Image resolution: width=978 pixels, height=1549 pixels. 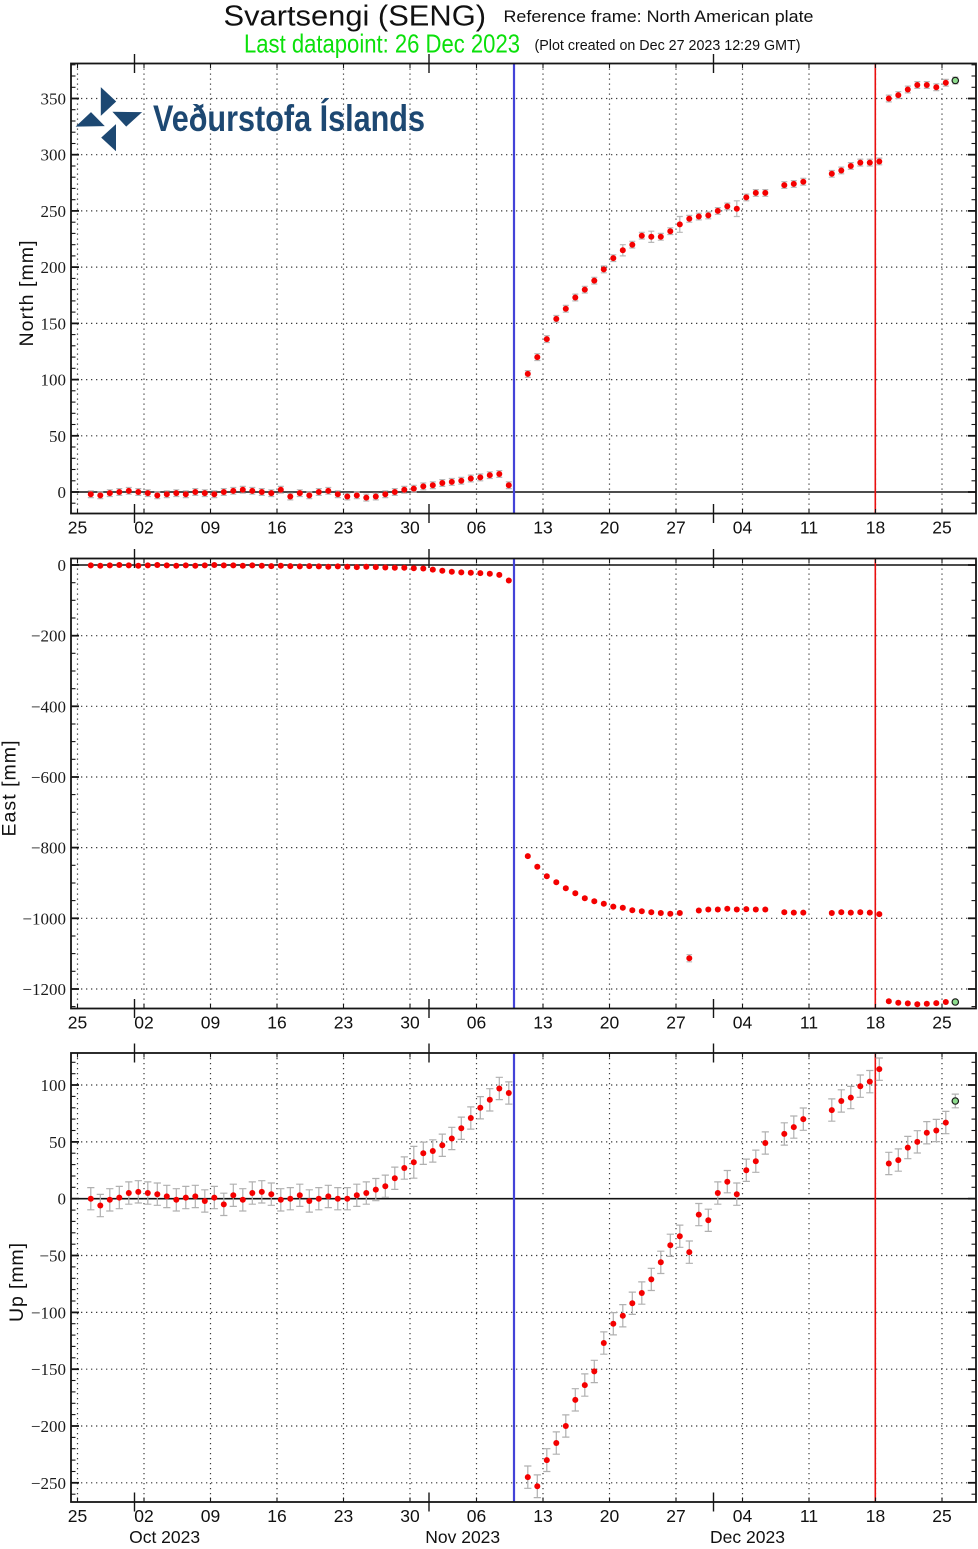 I want to click on svg-text: −800, so click(x=48, y=848).